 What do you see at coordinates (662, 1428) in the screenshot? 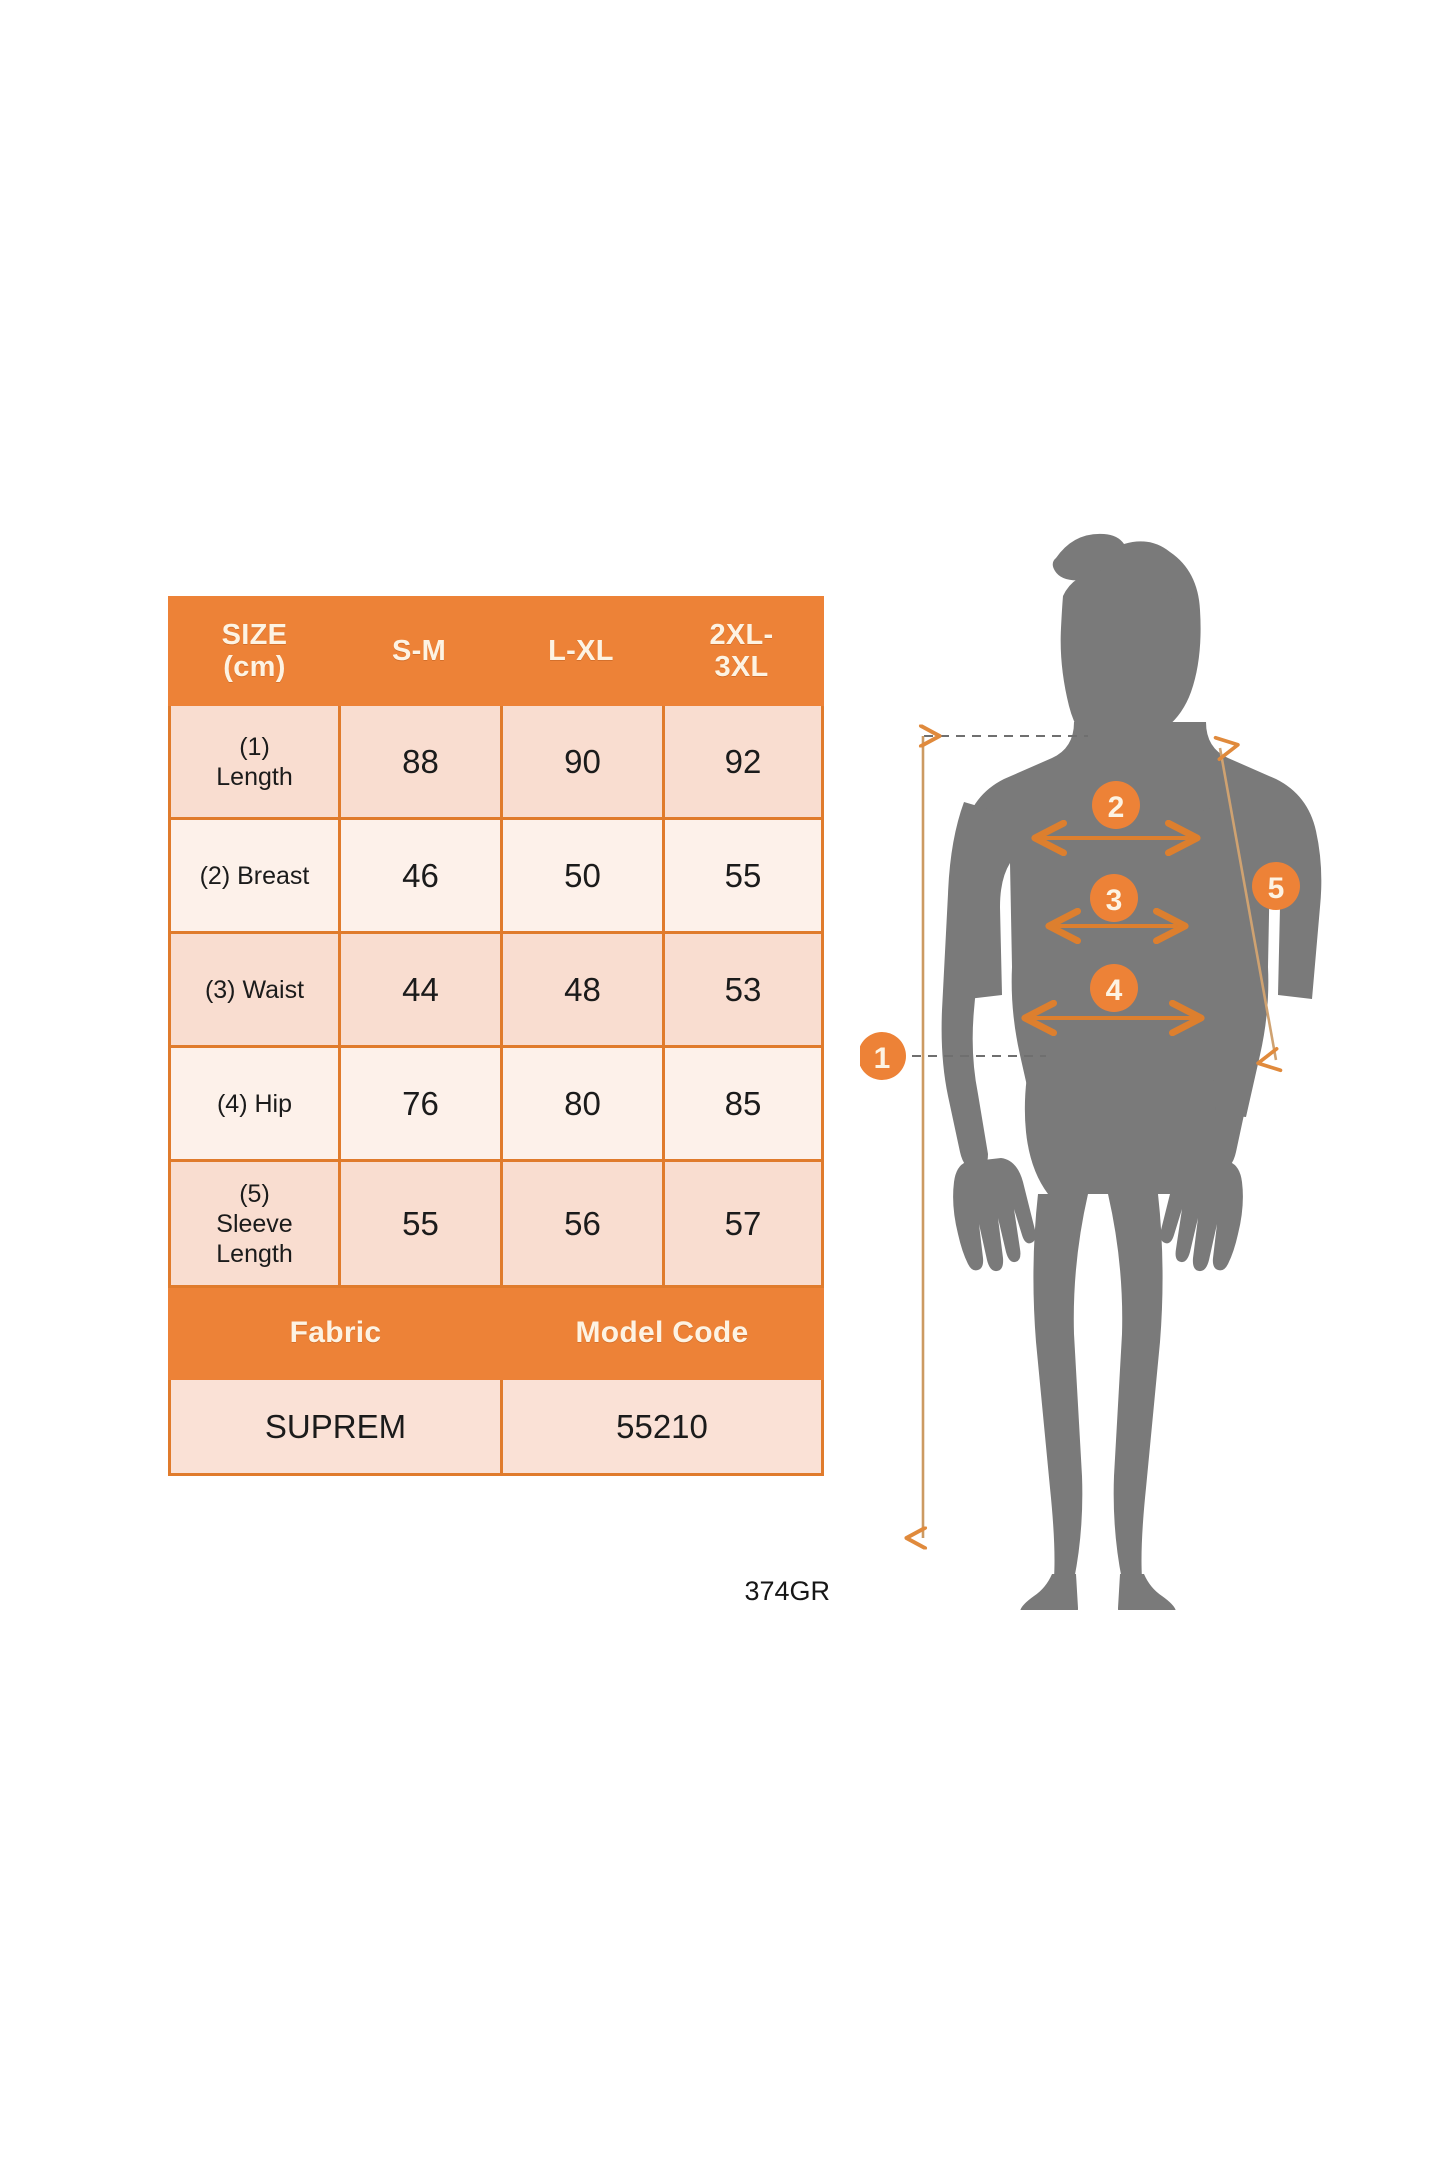
I see `footer-value-model-code: 55210` at bounding box center [662, 1428].